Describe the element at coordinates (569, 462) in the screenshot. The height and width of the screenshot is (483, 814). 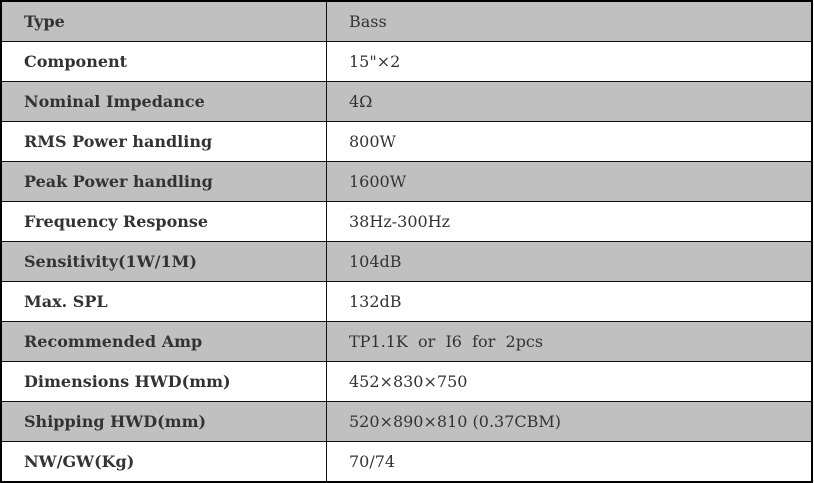
I see `spec-value: 70/74` at that location.